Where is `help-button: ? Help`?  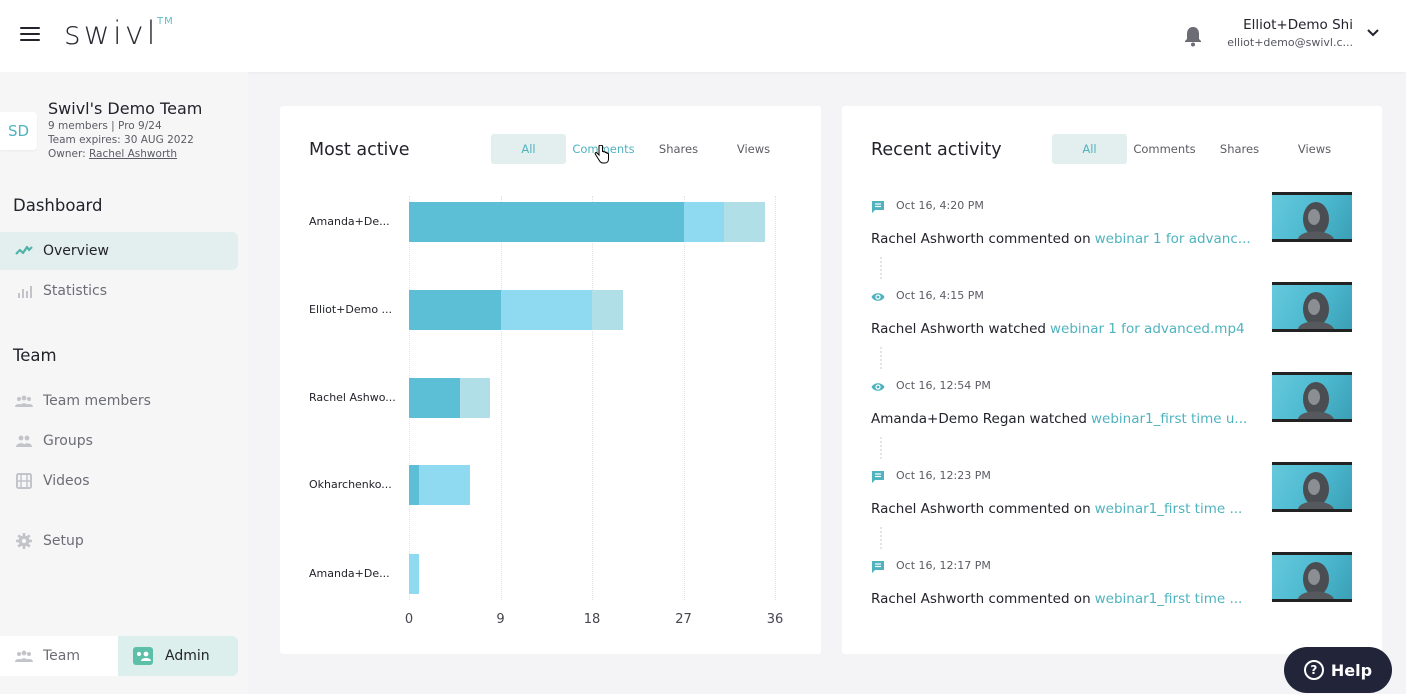
help-button: ? Help is located at coordinates (1338, 670).